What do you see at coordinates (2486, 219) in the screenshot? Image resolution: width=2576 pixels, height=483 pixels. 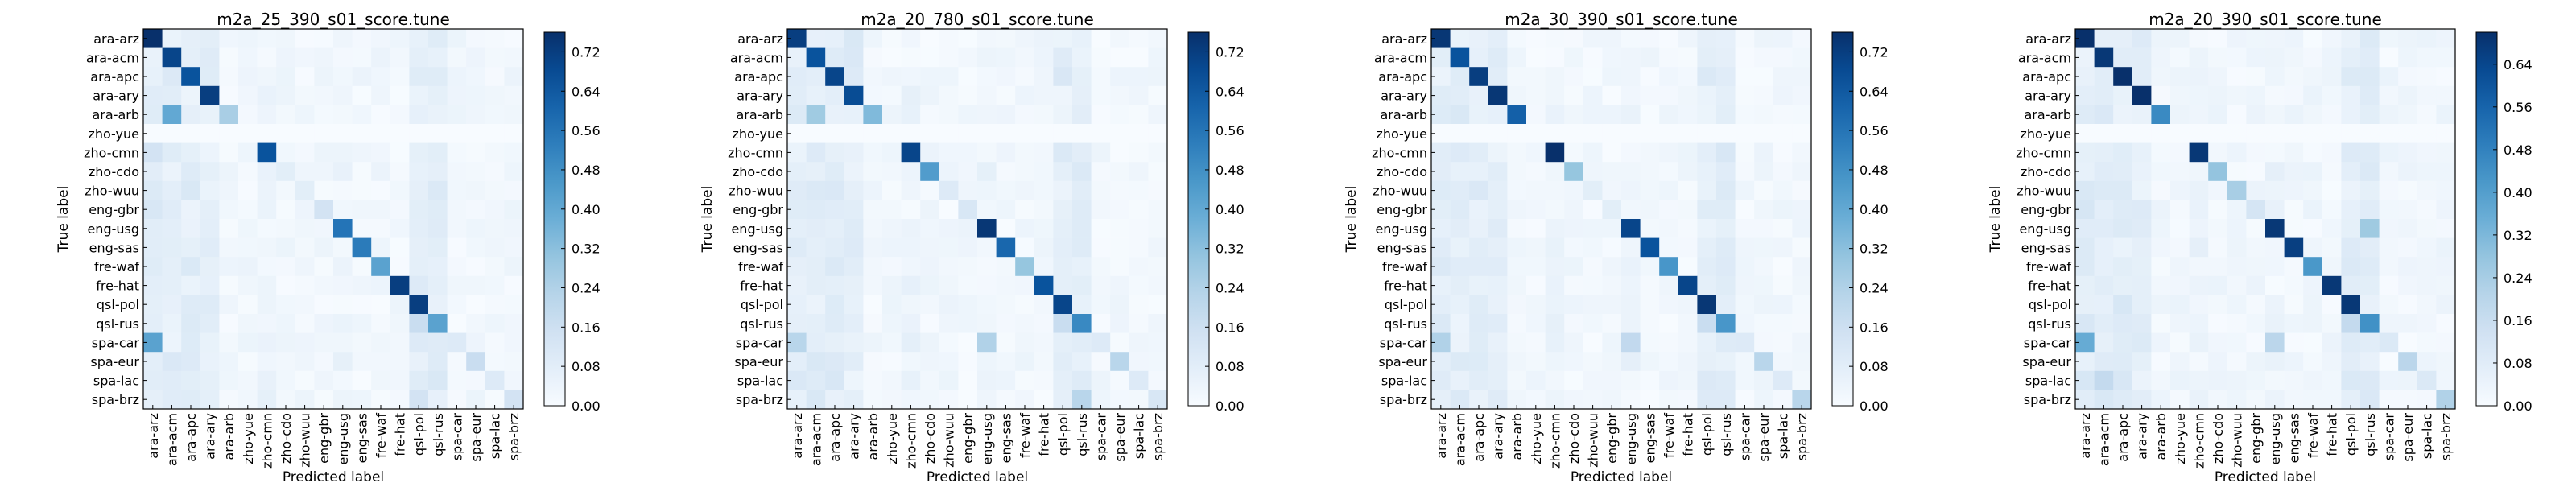 I see `colorbar` at bounding box center [2486, 219].